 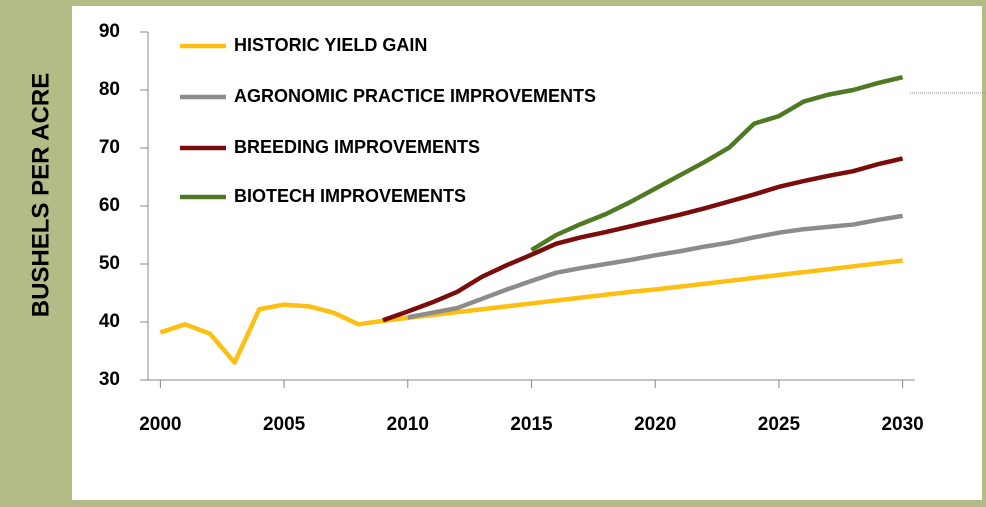 I want to click on y-tick-label: 50, so click(x=109, y=263).